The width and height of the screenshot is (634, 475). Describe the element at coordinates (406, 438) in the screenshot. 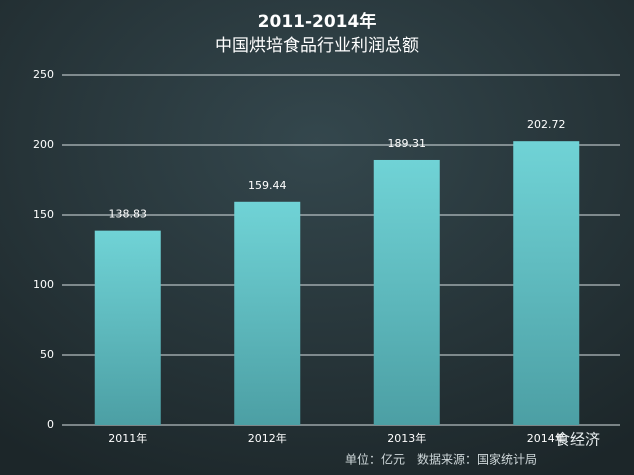

I see `x-tick-label: 2013年` at that location.